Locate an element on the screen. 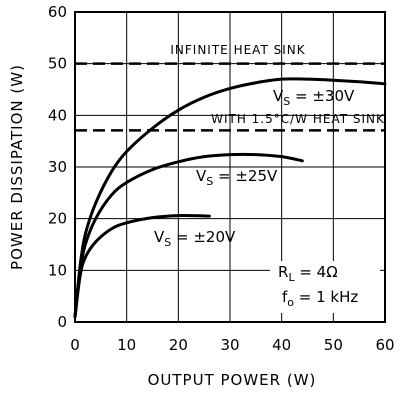 The height and width of the screenshot is (396, 401). ref-label-infinite: INFINITE HEAT SINK is located at coordinates (237, 50).